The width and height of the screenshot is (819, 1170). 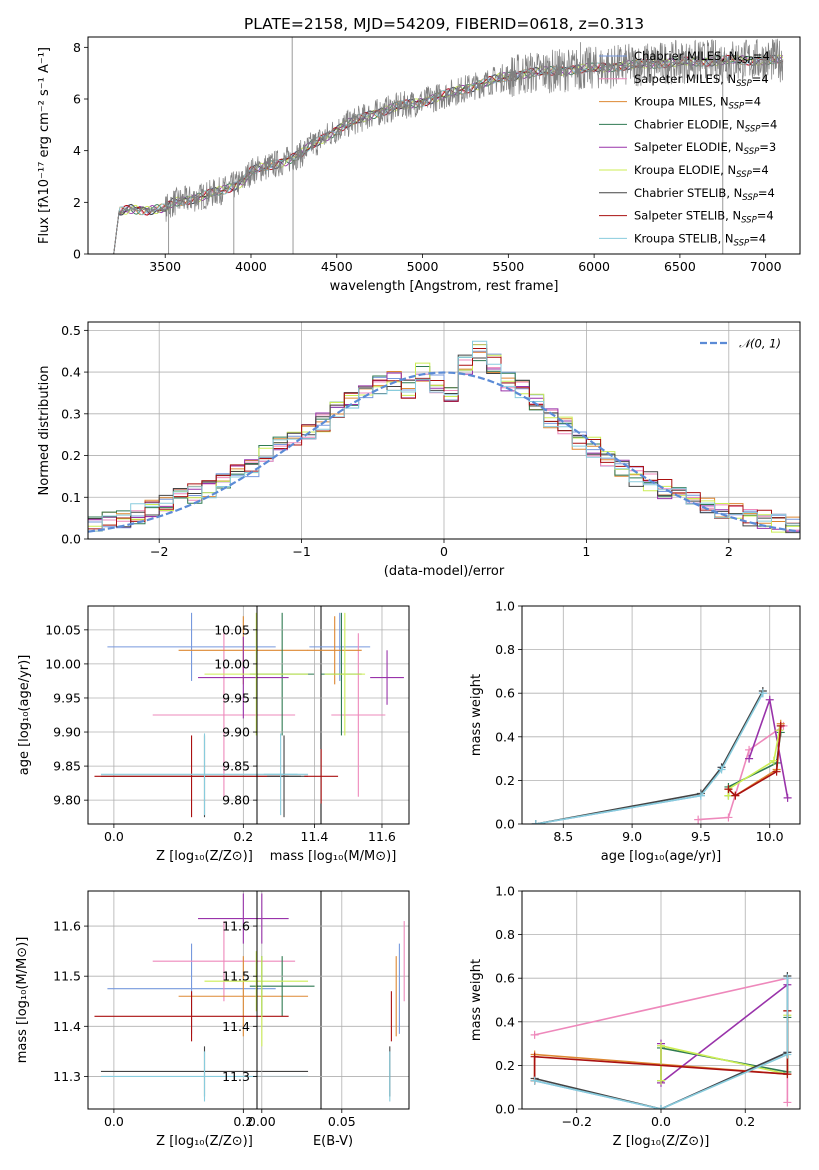 I want to click on y-tick-label: 11.4, so click(x=67, y=1026).